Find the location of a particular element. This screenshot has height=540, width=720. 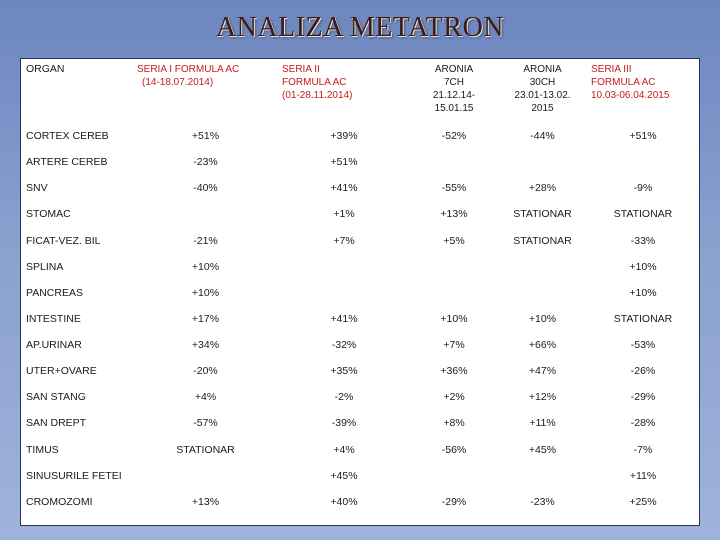

table-cell: +12% is located at coordinates (542, 397).